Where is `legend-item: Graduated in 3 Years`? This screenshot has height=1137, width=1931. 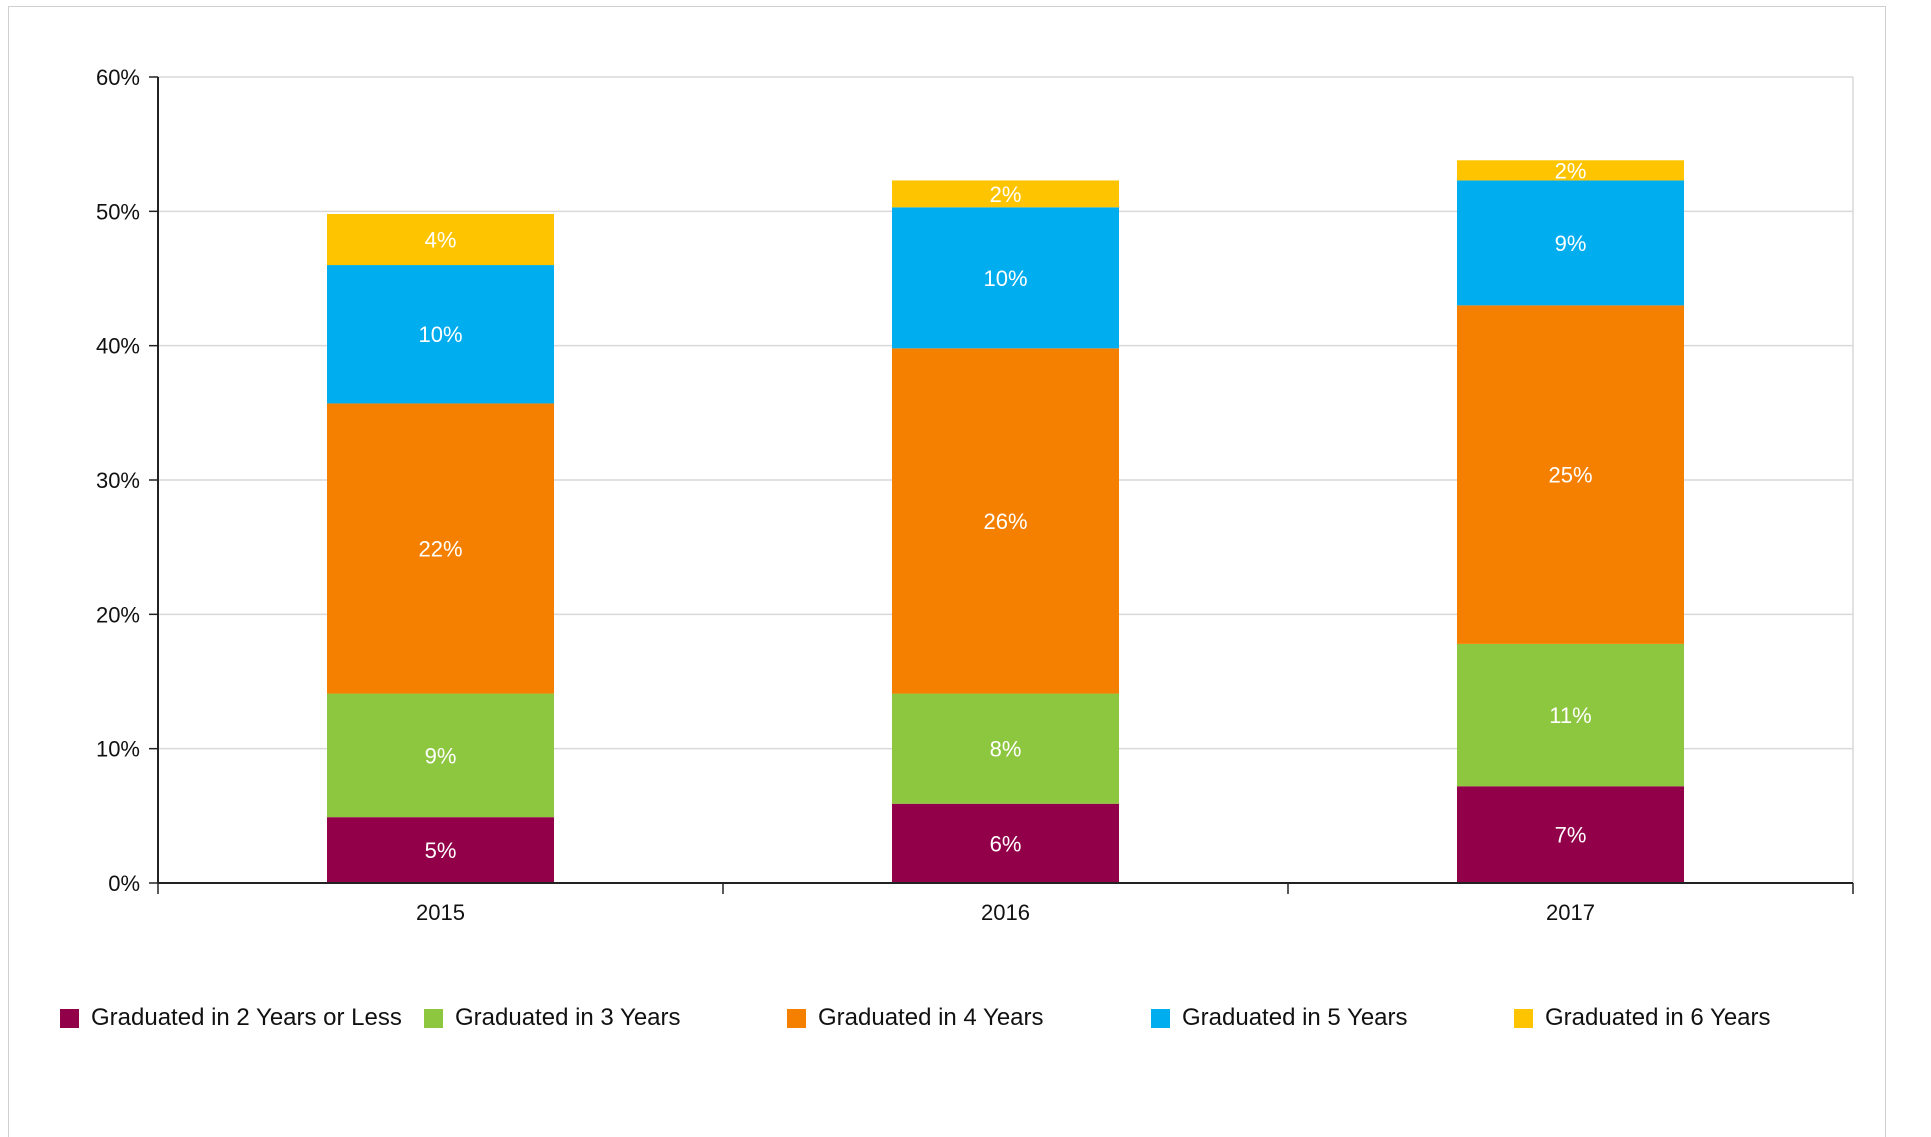 legend-item: Graduated in 3 Years is located at coordinates (552, 1018).